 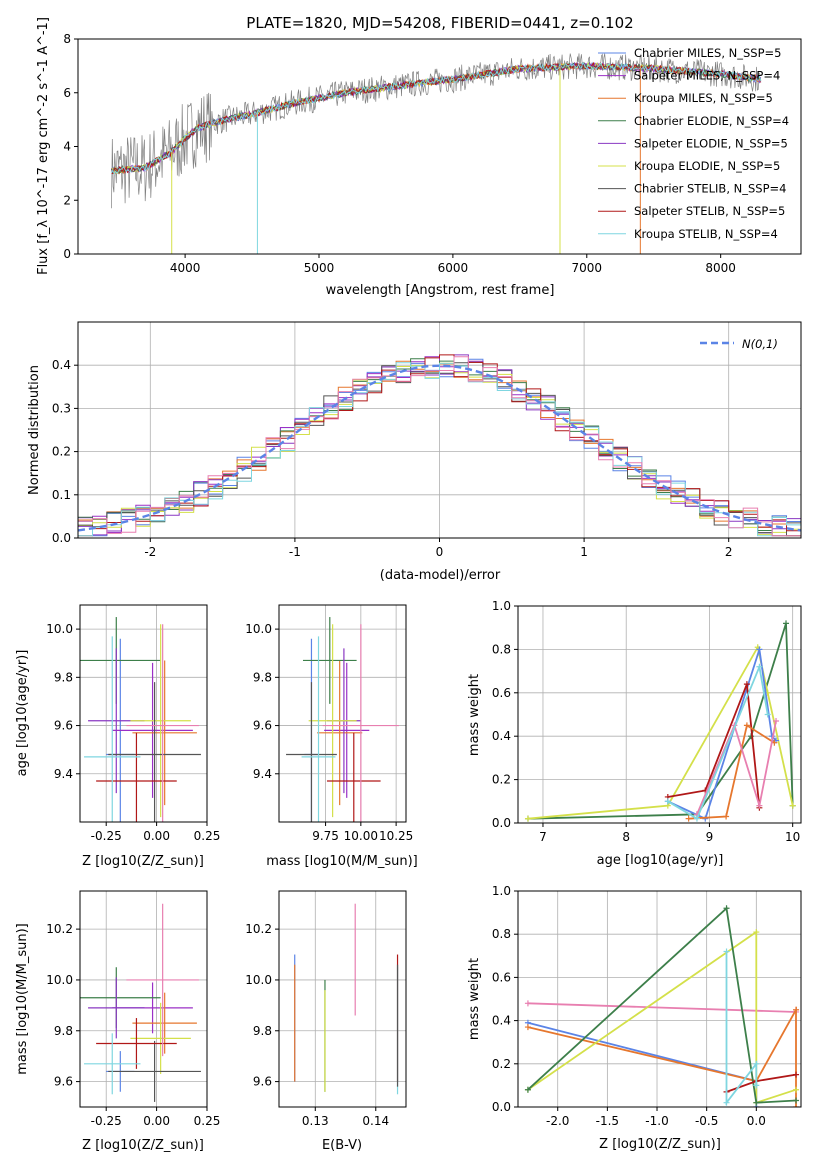 What do you see at coordinates (756, 1121) in the screenshot?
I see `x-tick-label: 0.0` at bounding box center [756, 1121].